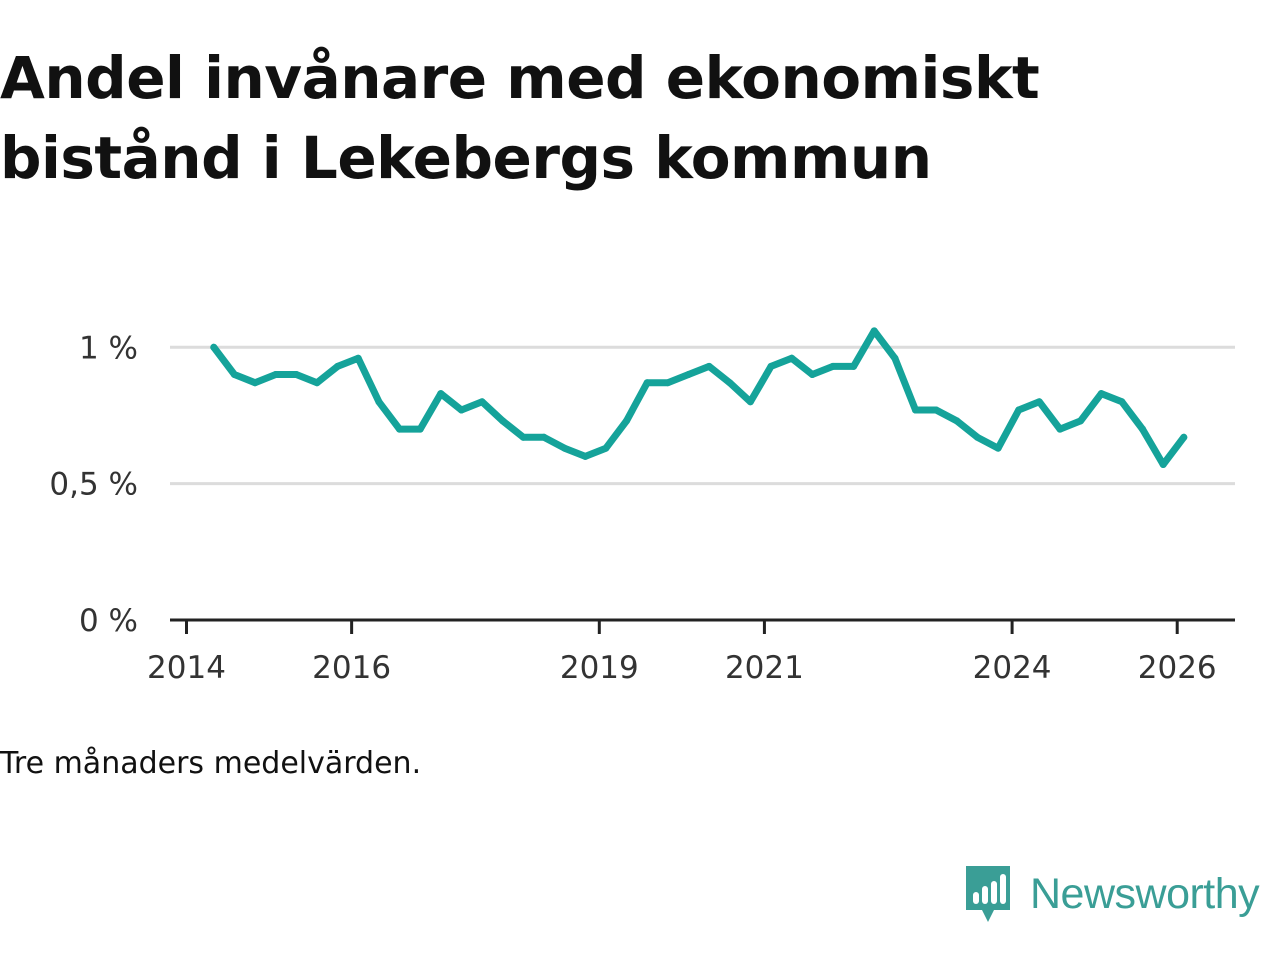  I want to click on chart-title-line-1: Andel invånare med ekonomiskt, so click(520, 78).